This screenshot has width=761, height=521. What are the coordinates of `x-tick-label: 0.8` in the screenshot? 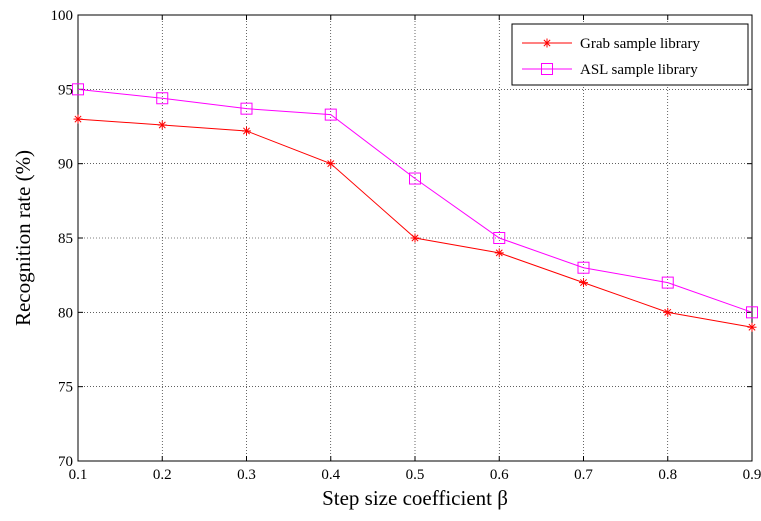 It's located at (667, 475).